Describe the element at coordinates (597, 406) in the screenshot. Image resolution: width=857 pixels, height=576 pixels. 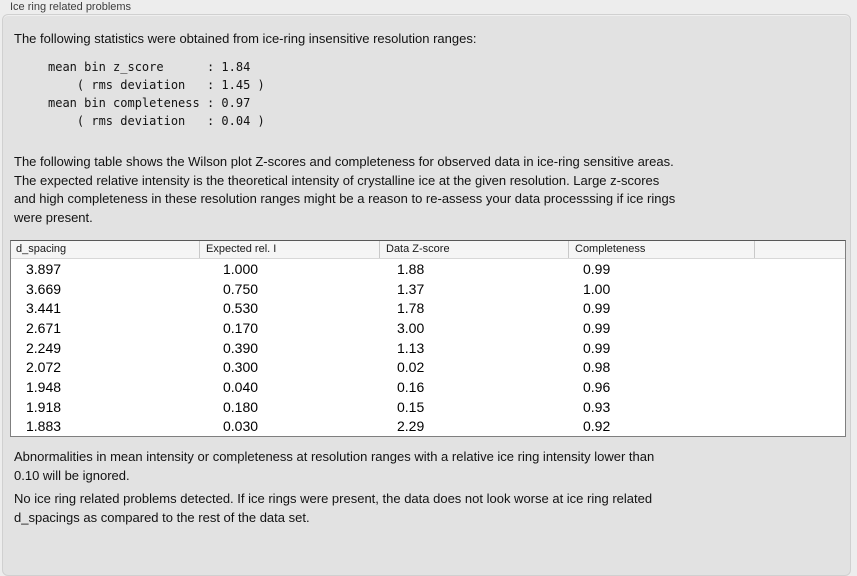
I see `cell-completeness: 0.93` at that location.